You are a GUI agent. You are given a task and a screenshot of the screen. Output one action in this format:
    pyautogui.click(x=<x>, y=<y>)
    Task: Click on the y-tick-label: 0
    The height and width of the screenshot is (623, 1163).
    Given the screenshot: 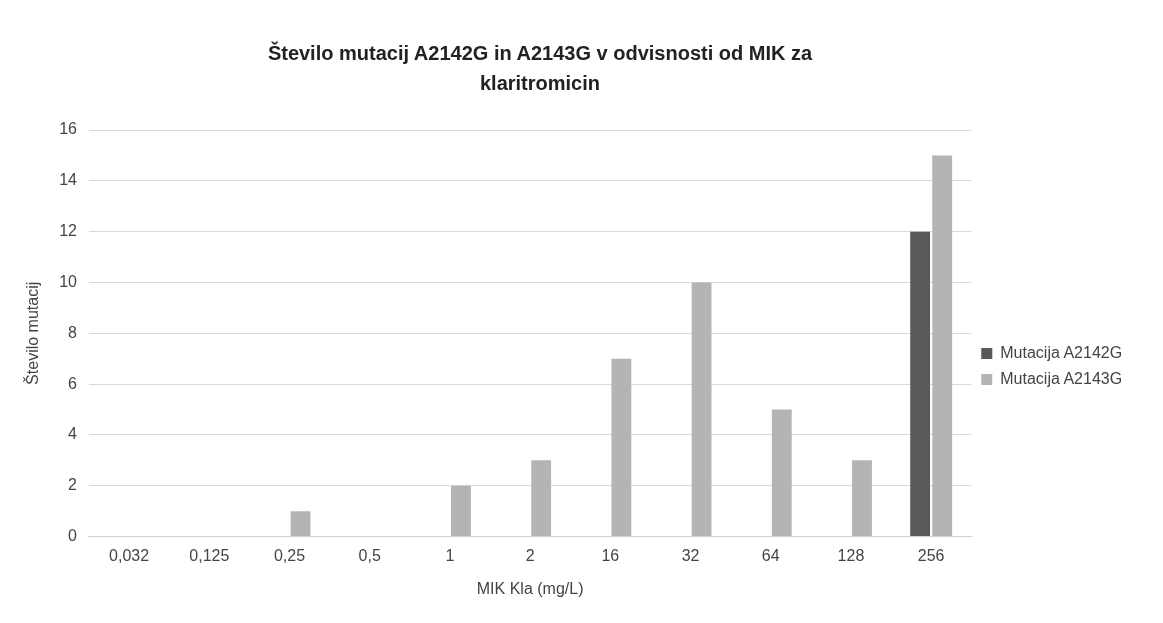 What is the action you would take?
    pyautogui.click(x=73, y=536)
    